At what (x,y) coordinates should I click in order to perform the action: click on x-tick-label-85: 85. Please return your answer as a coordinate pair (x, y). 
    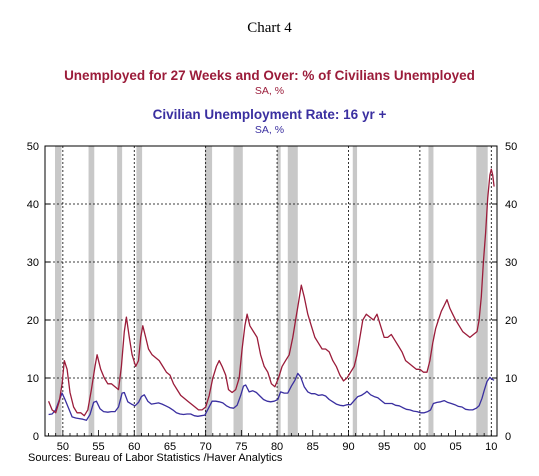
    Looking at the image, I should click on (313, 447).